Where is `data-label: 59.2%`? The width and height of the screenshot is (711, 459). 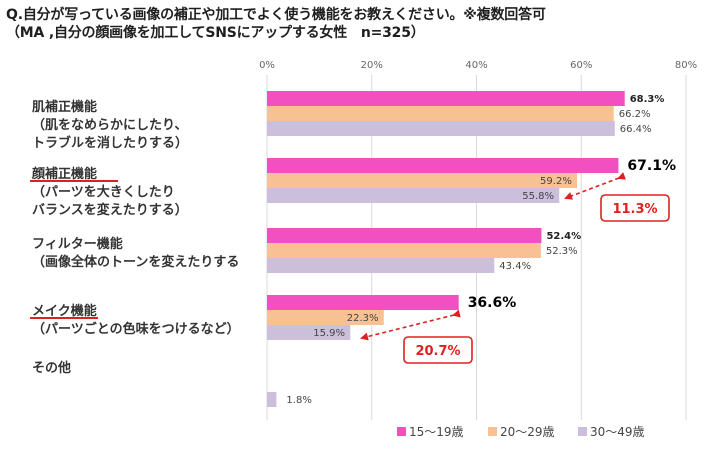 data-label: 59.2% is located at coordinates (556, 181).